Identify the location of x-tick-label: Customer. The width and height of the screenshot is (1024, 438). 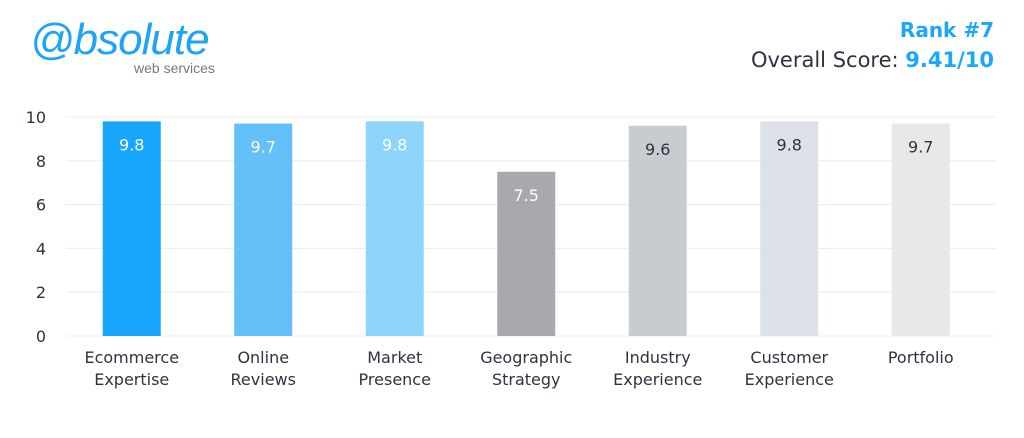
(789, 357).